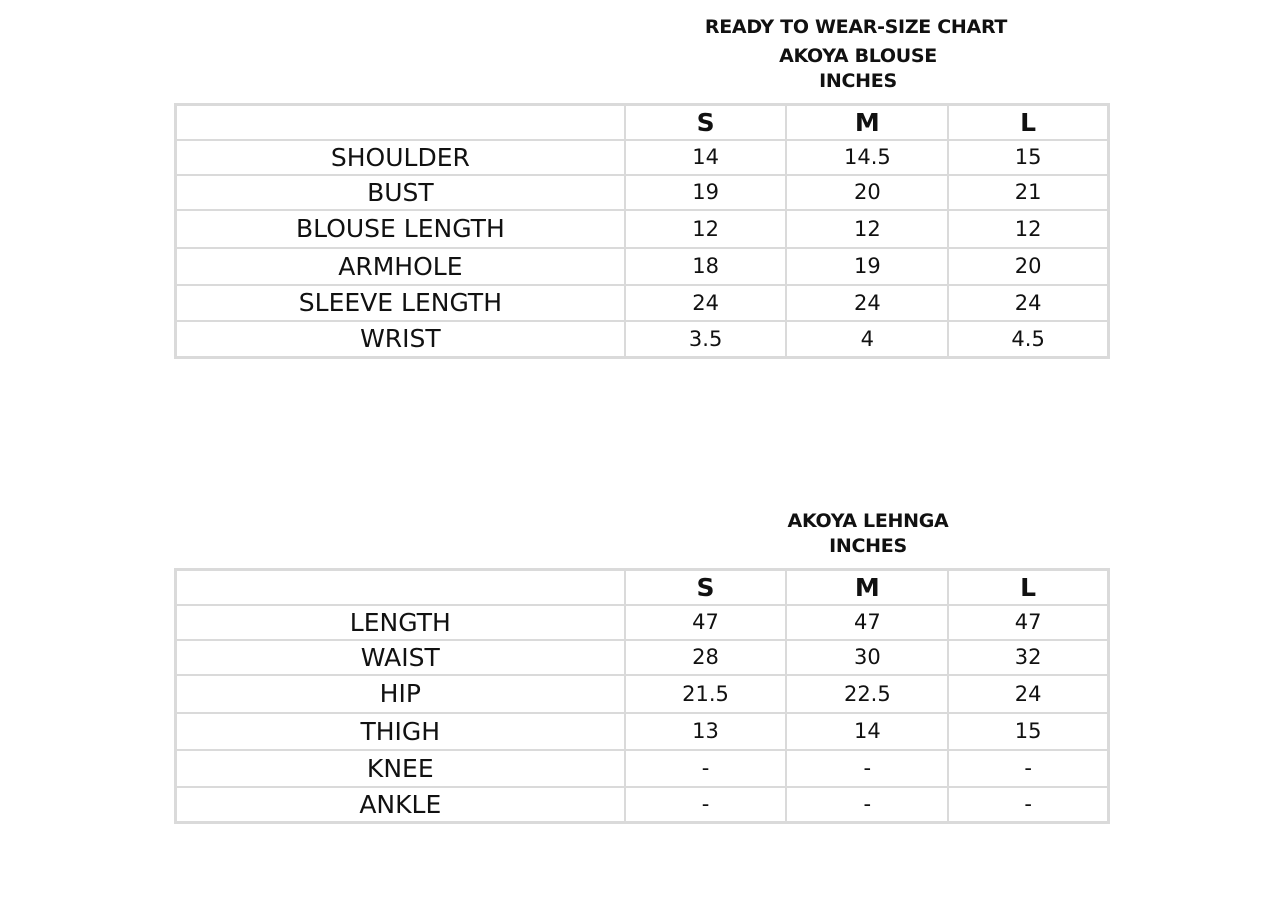 Image resolution: width=1280 pixels, height=905 pixels. I want to click on table-row: BUST 19 20 21, so click(642, 192).